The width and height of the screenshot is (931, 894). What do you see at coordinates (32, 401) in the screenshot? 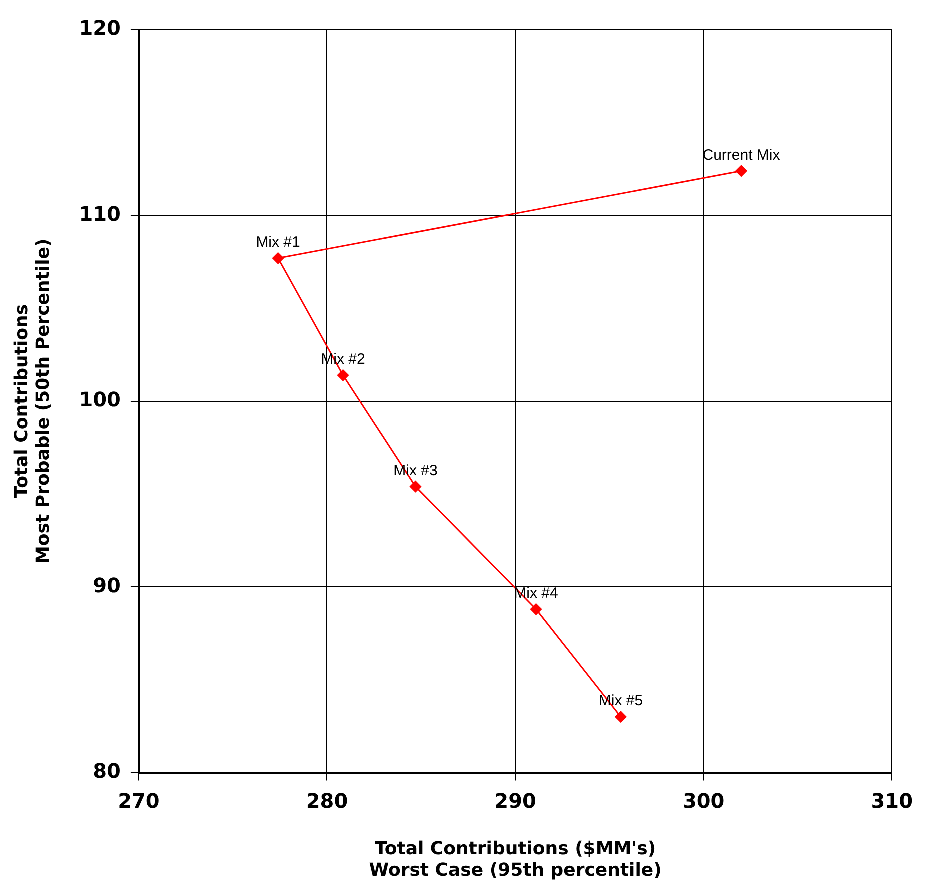
I see `y-axis-title: Total Contributions Most Probable (50th Percentile)` at bounding box center [32, 401].